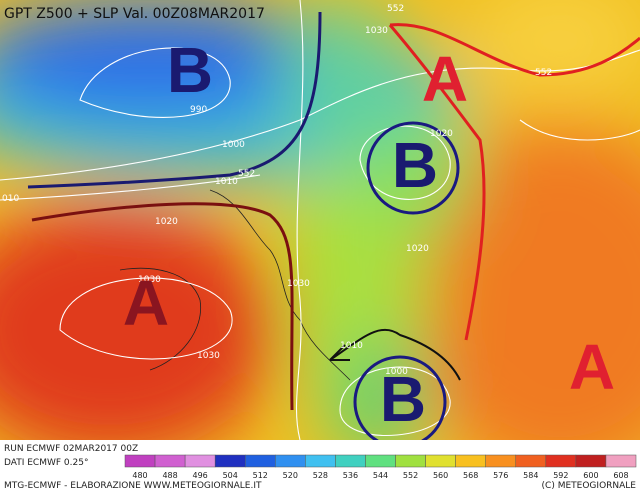 The height and width of the screenshot is (493, 640). I want to click on colorbar-label: 544, so click(380, 475).